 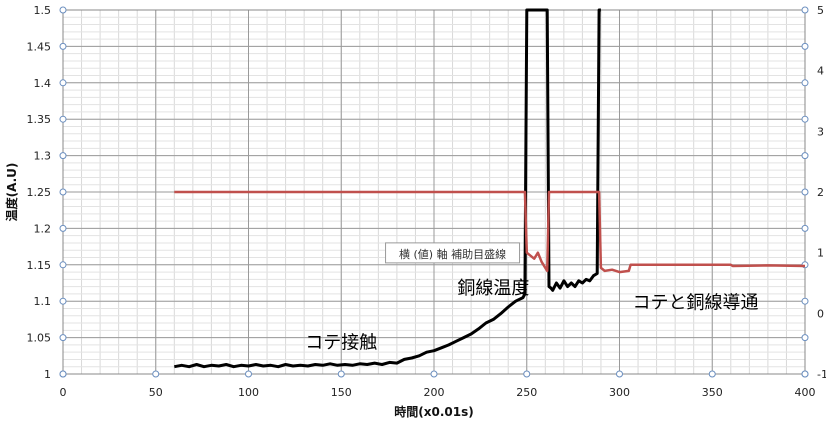 What do you see at coordinates (39, 46) in the screenshot?
I see `y-tick-label: 1.45` at bounding box center [39, 46].